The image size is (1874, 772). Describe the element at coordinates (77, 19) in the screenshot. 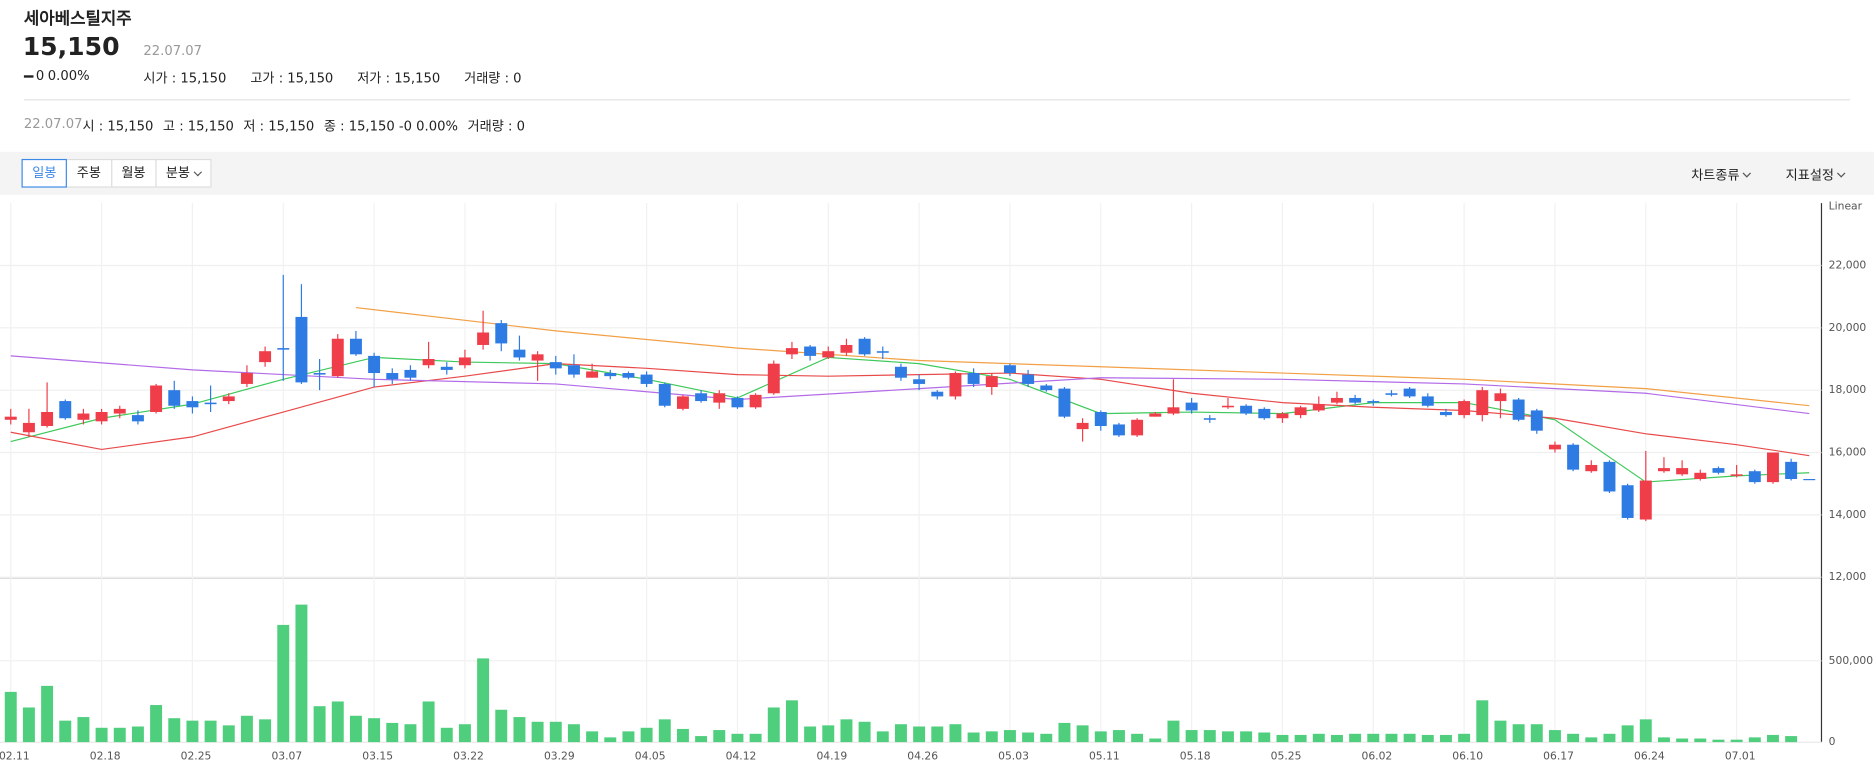

I see `stock-name: 세아베스틸지주` at that location.